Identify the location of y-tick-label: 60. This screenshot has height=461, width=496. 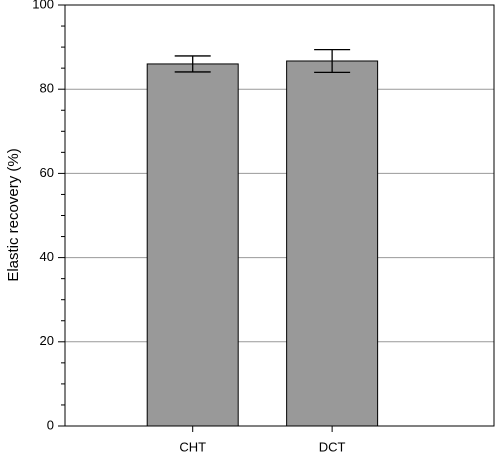
(47, 172).